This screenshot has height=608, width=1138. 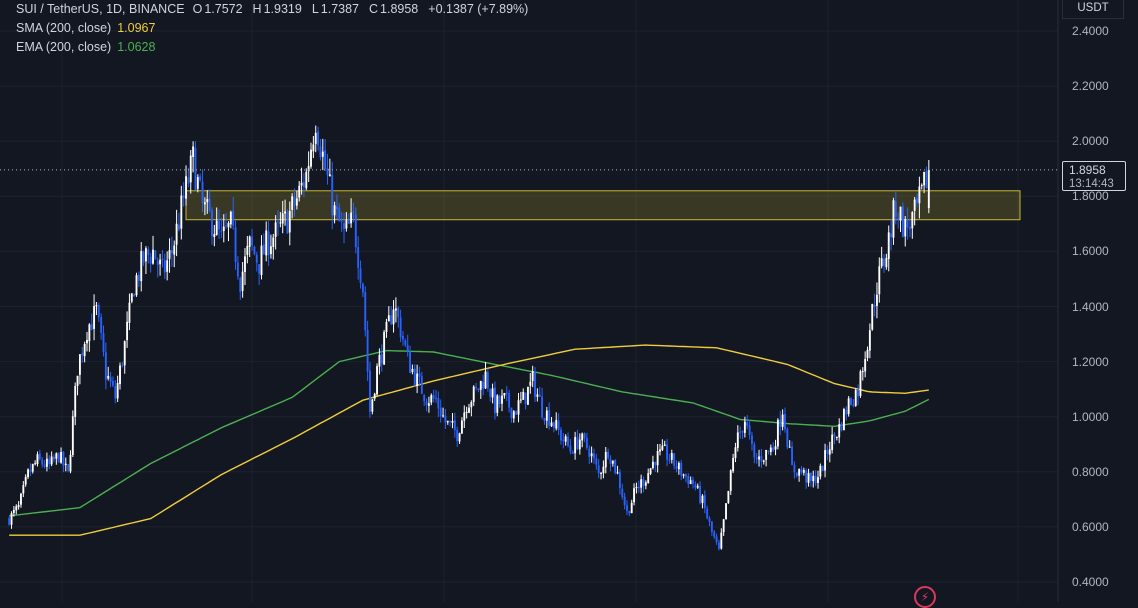 What do you see at coordinates (925, 597) in the screenshot?
I see `lightning-bolt-icon: ⚡` at bounding box center [925, 597].